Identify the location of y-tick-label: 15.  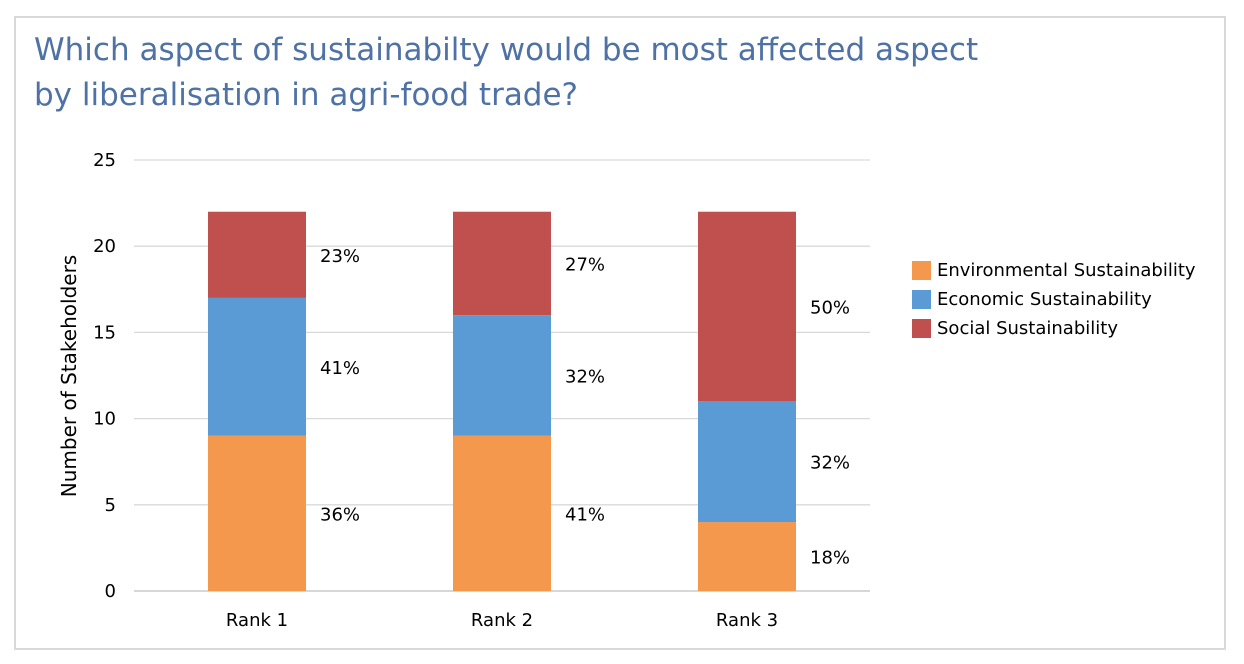
(104, 332).